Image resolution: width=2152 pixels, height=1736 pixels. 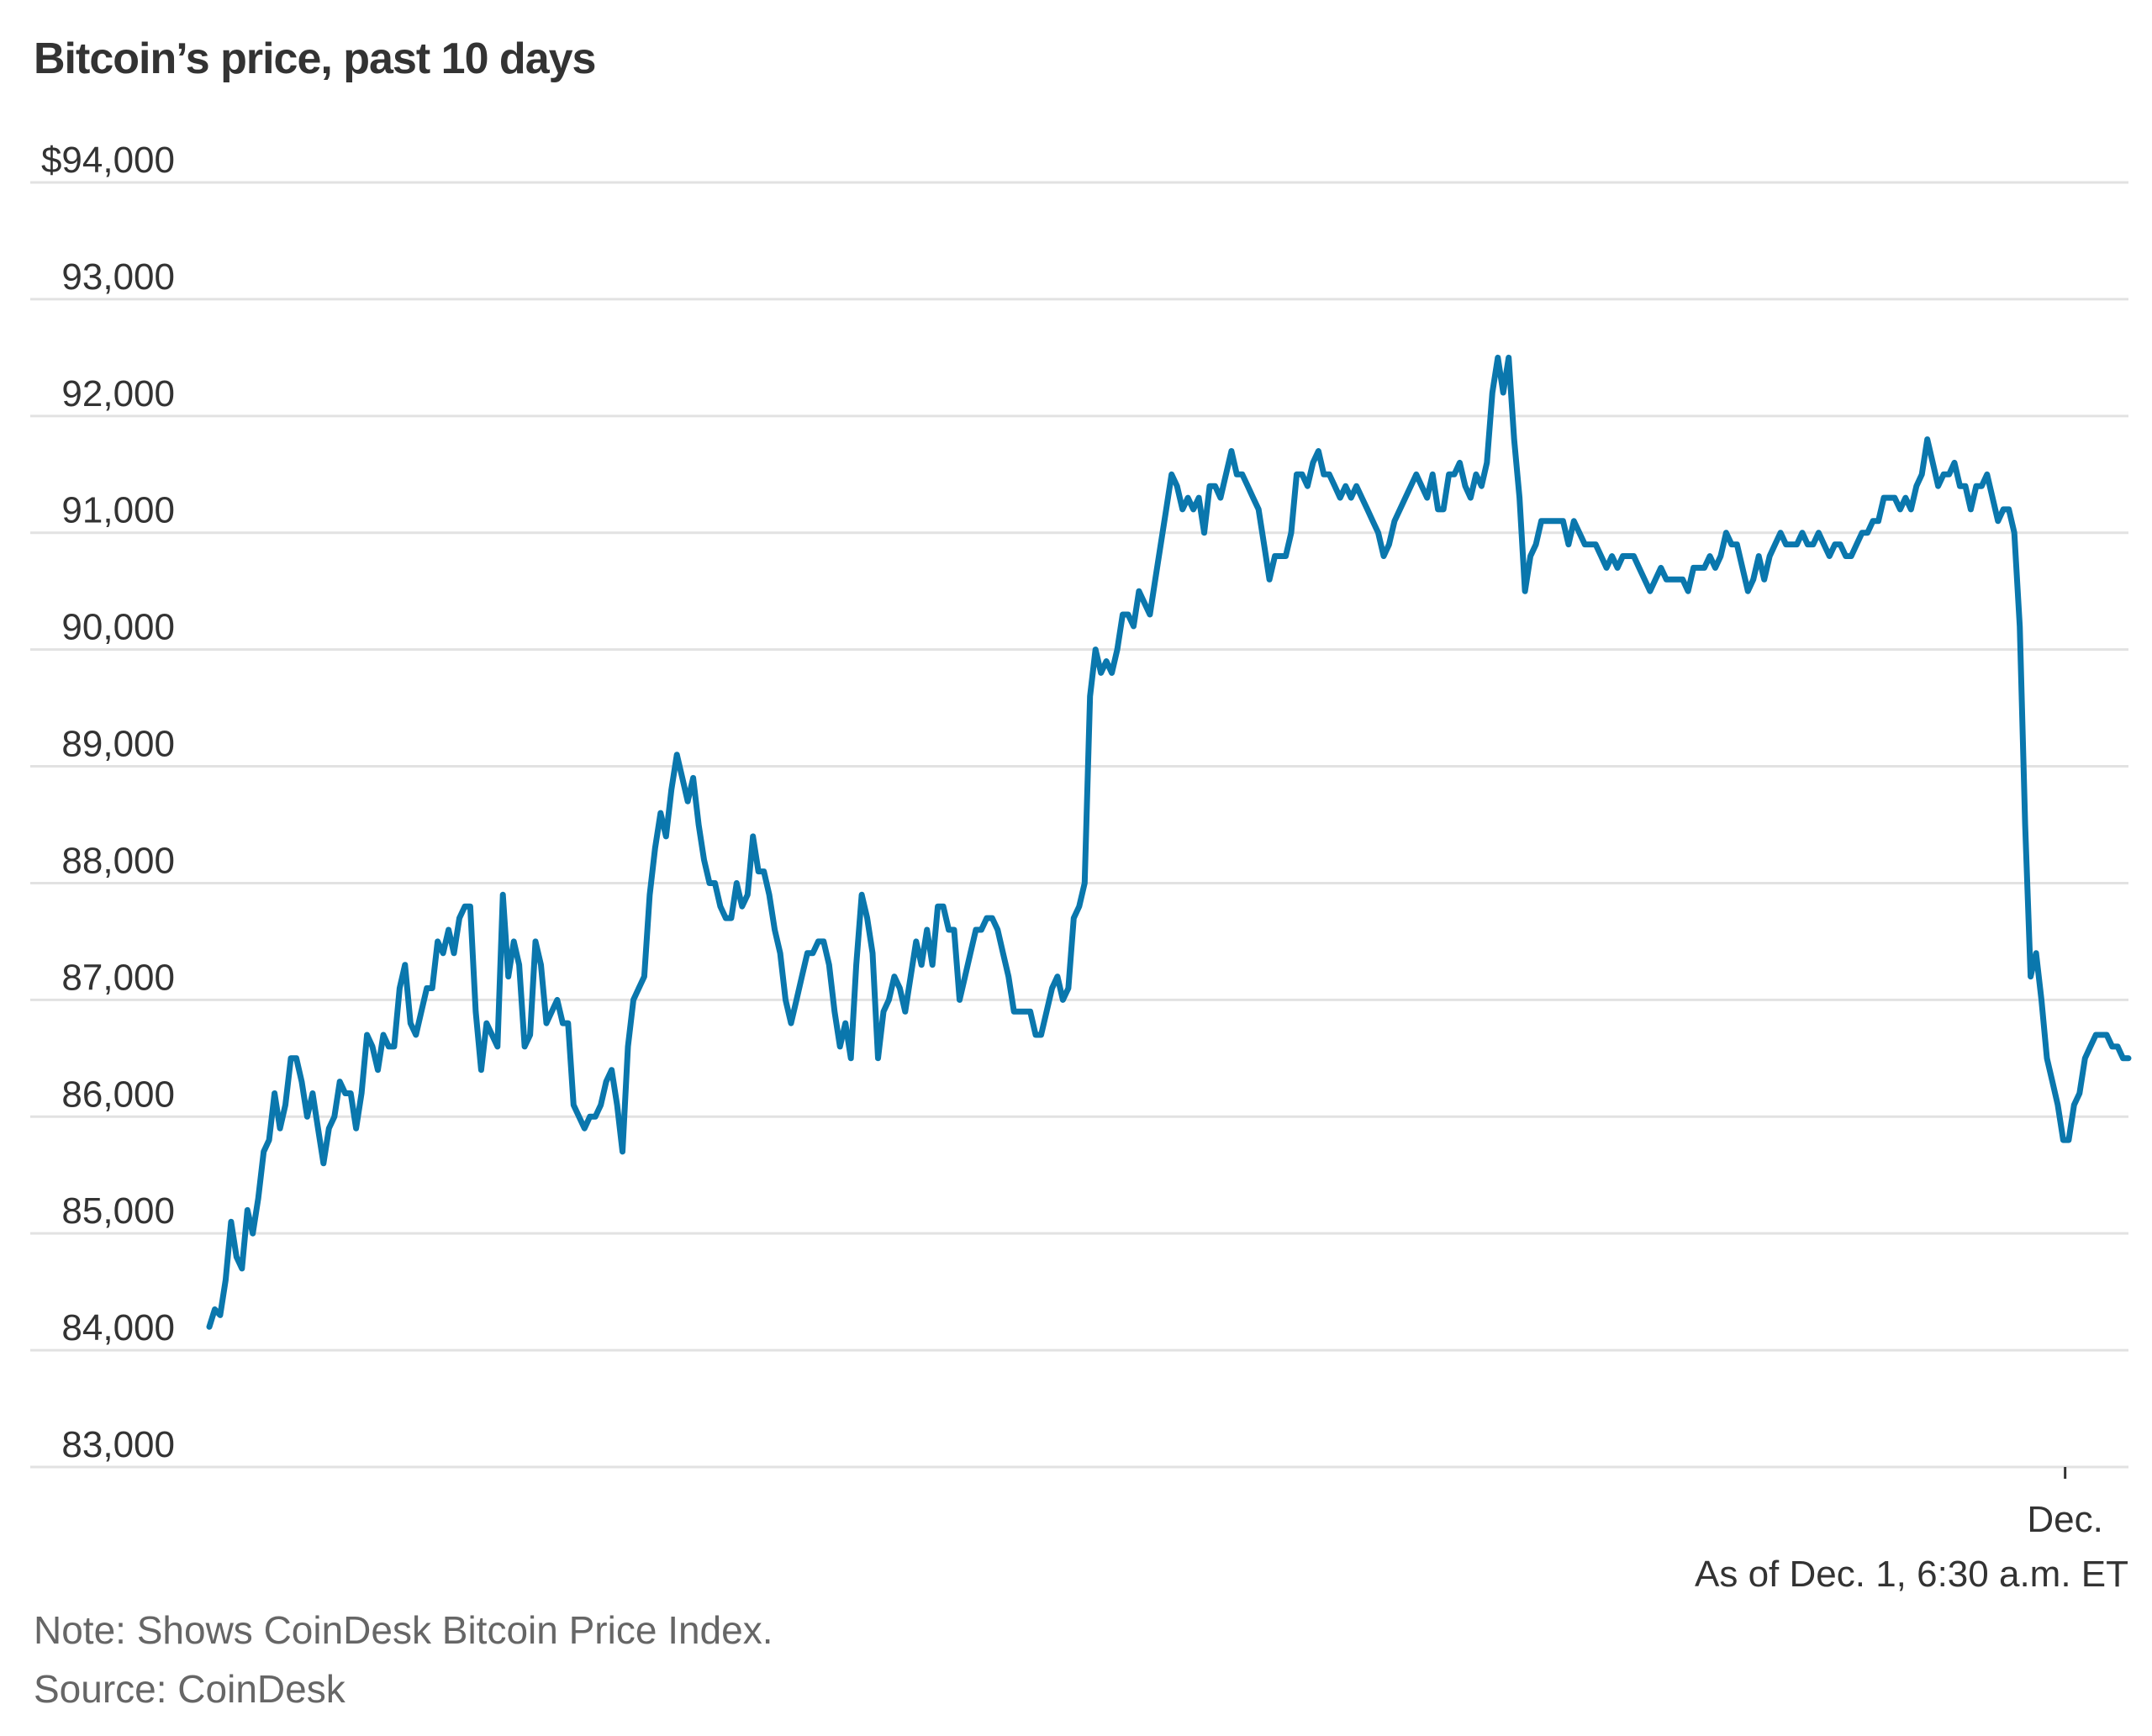 I want to click on y-tick-label: 93,000, so click(x=118, y=277).